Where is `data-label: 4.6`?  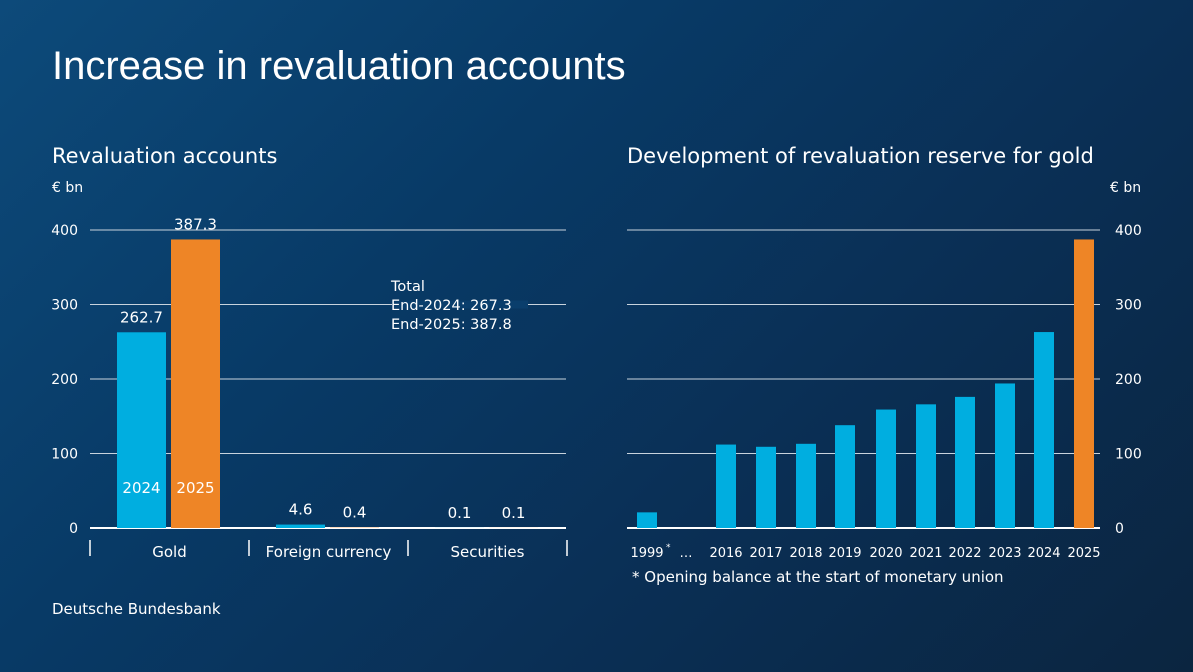
data-label: 4.6 is located at coordinates (301, 510).